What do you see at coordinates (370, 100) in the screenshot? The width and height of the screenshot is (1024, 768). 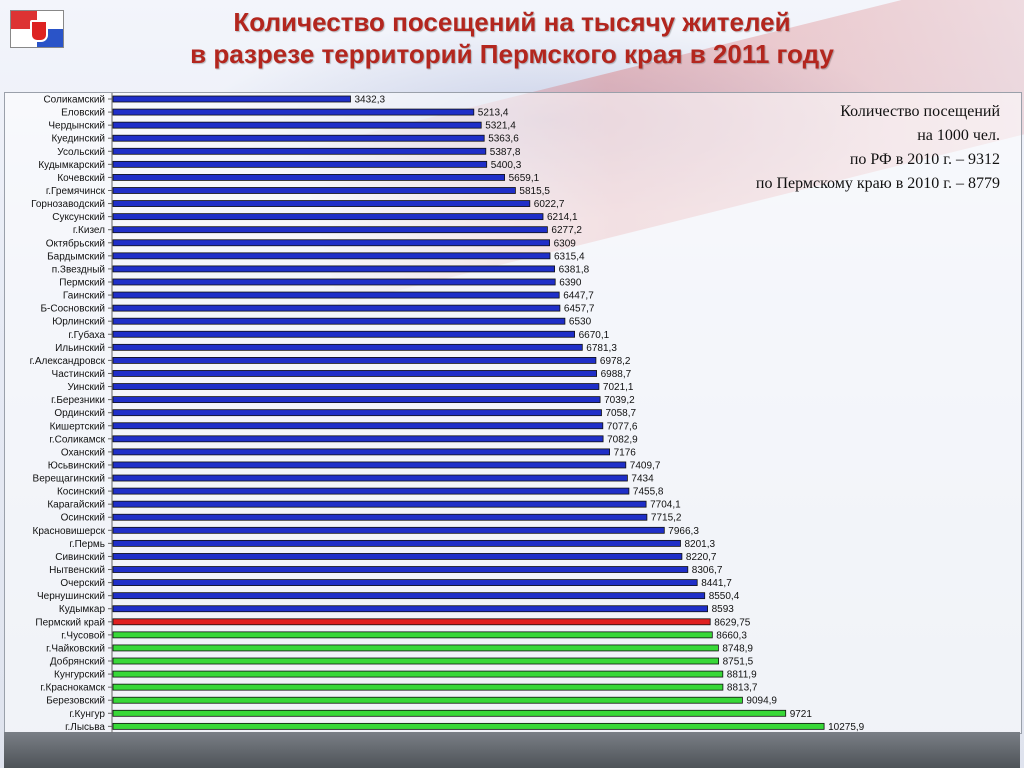 I see `bar-value-label: 3432,3` at bounding box center [370, 100].